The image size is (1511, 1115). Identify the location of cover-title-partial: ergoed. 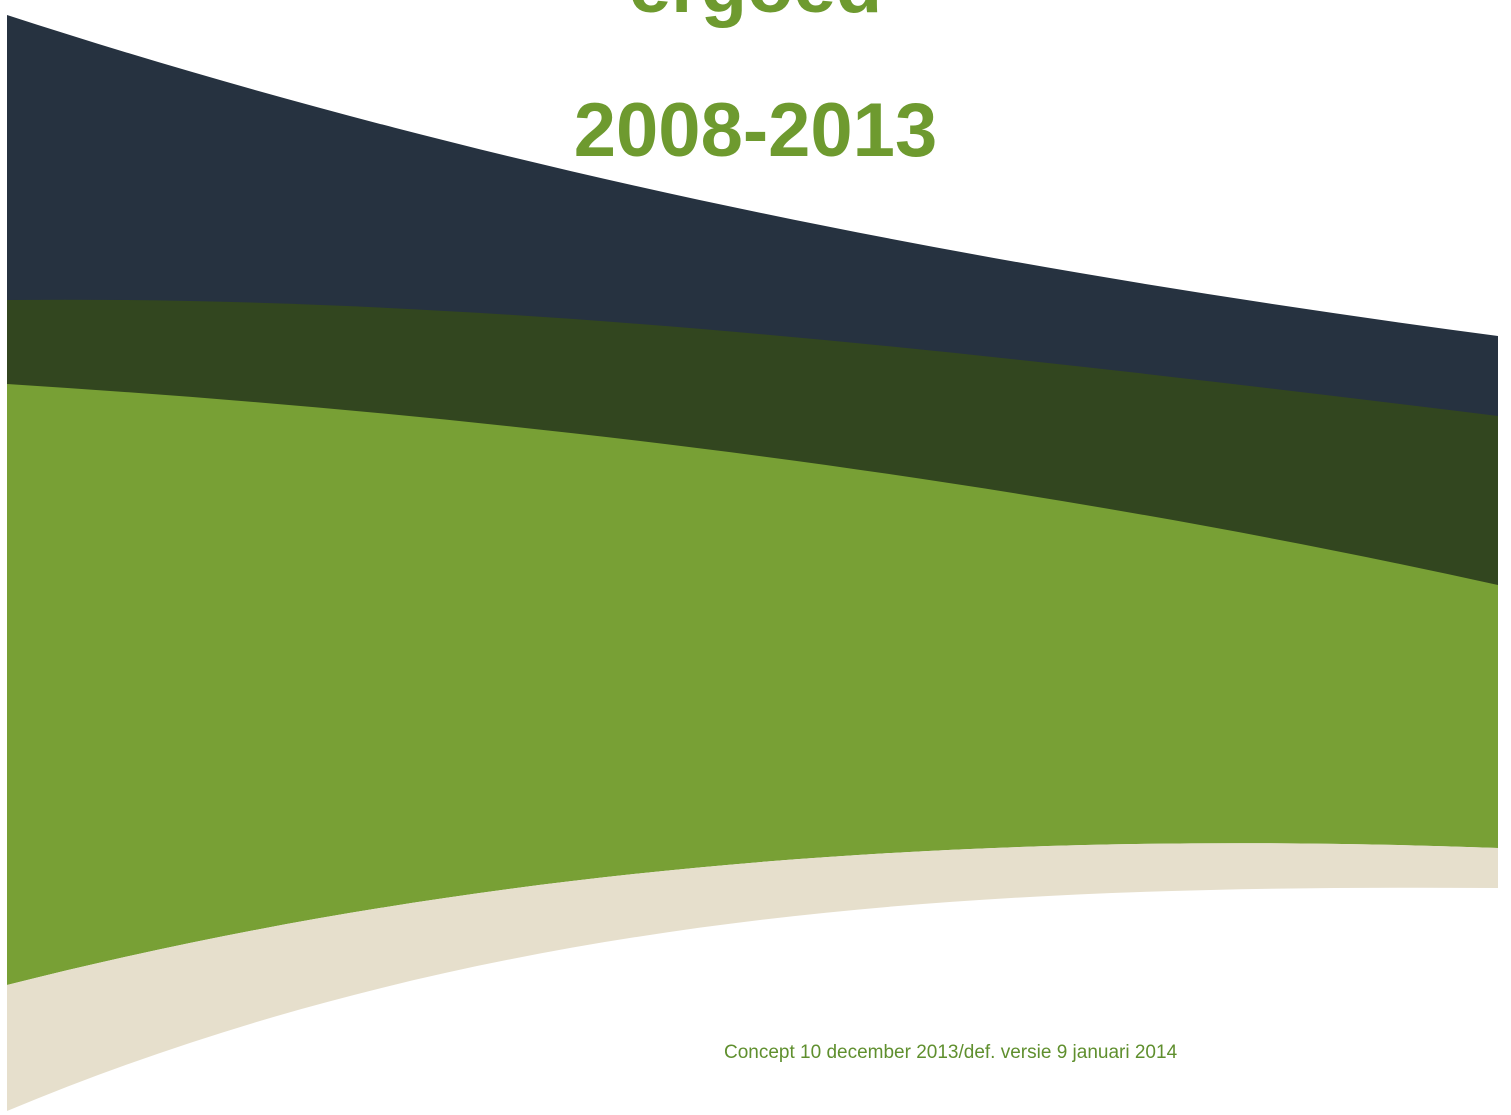
(755, 16).